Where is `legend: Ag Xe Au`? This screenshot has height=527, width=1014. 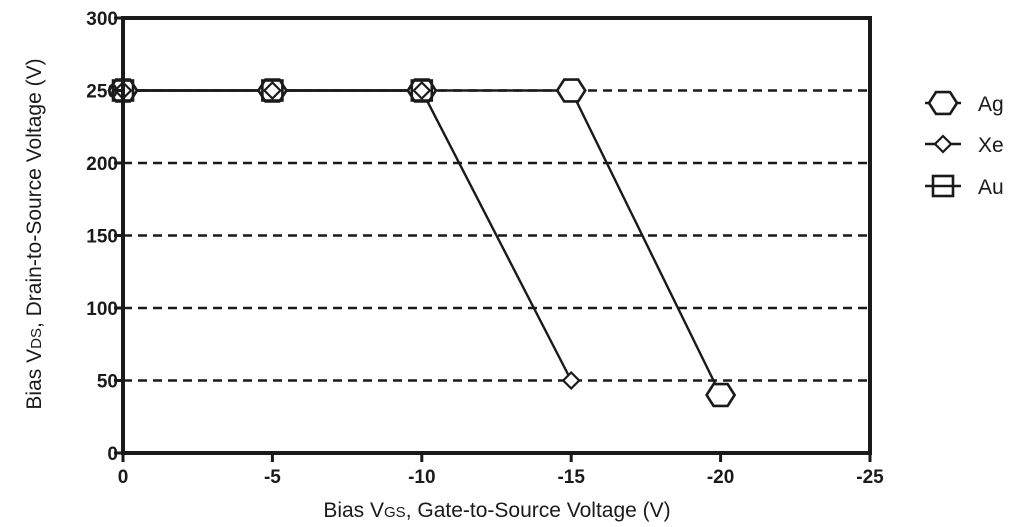 legend: Ag Xe Au is located at coordinates (964, 144).